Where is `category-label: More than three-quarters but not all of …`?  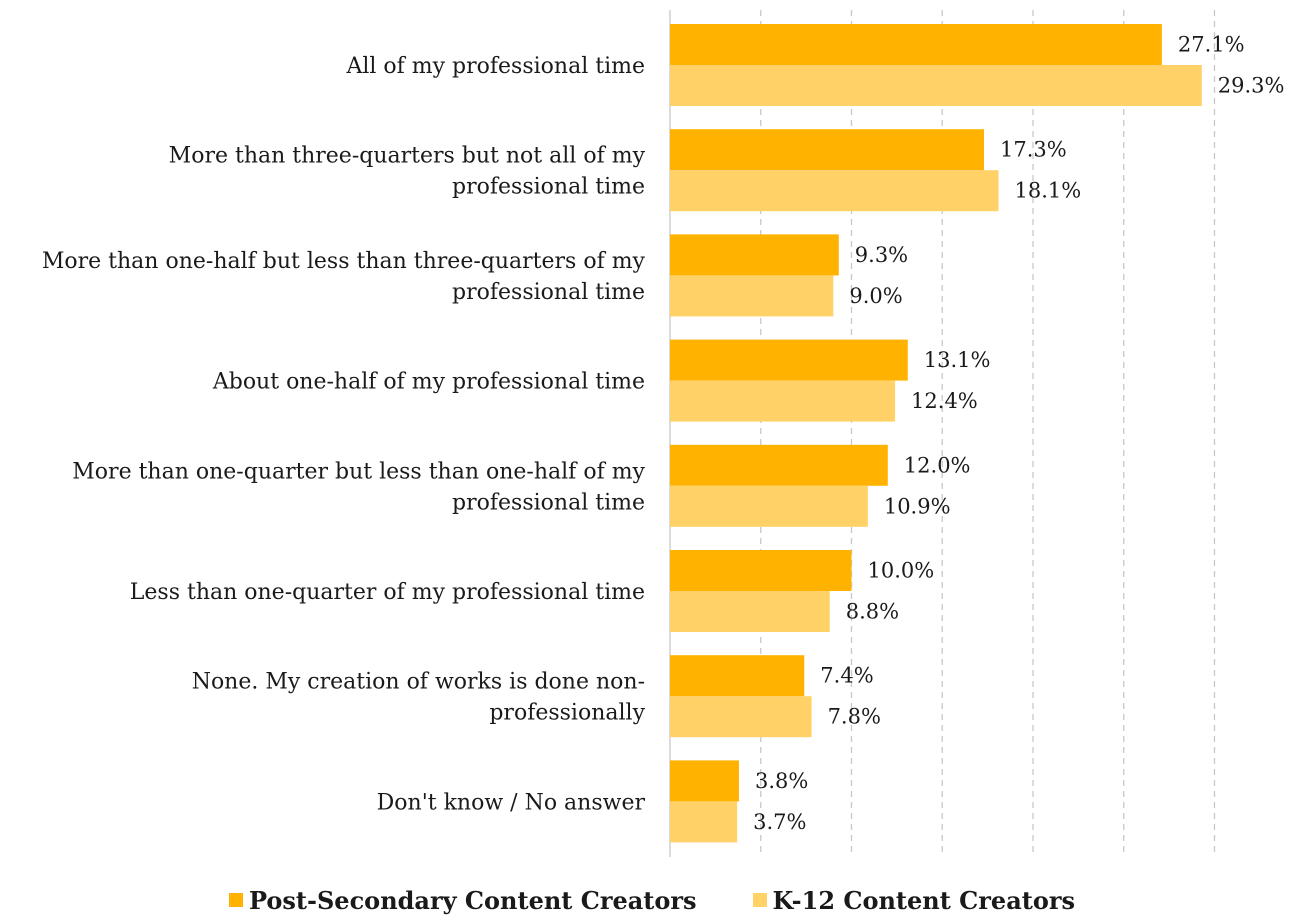
category-label: More than three-quarters but not all of … is located at coordinates (407, 172).